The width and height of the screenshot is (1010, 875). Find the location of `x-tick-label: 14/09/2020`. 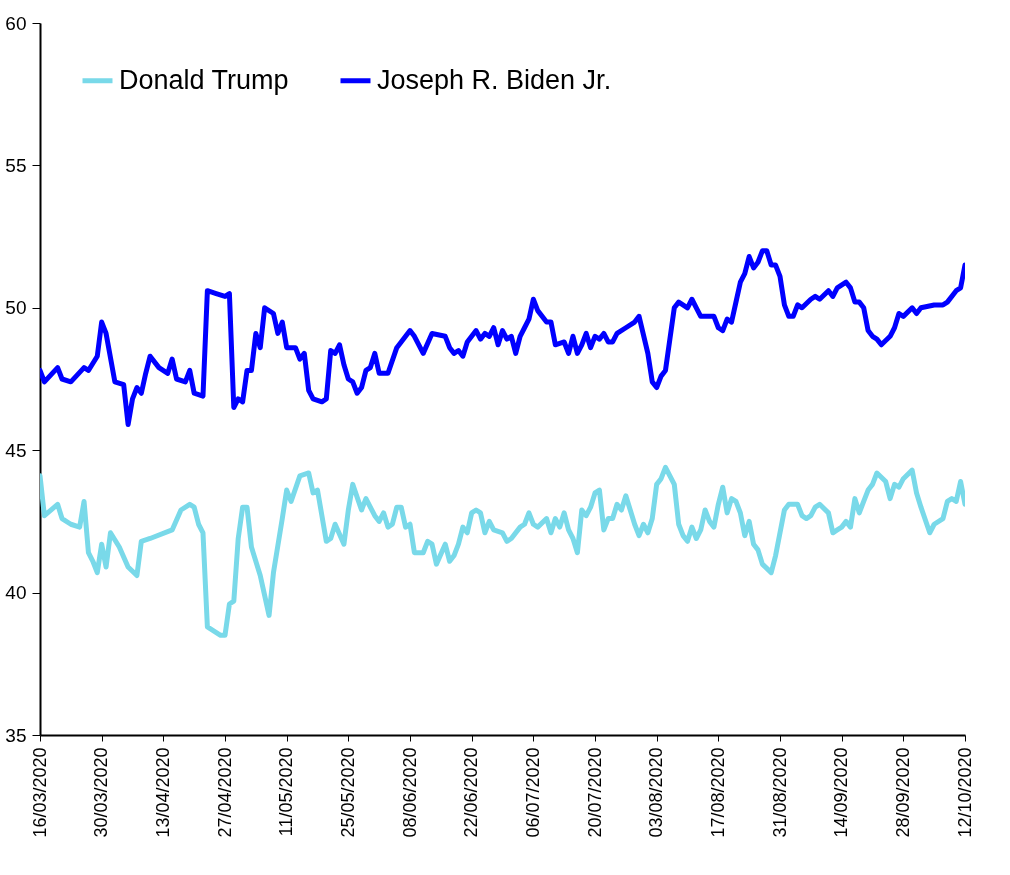

x-tick-label: 14/09/2020 is located at coordinates (841, 792).